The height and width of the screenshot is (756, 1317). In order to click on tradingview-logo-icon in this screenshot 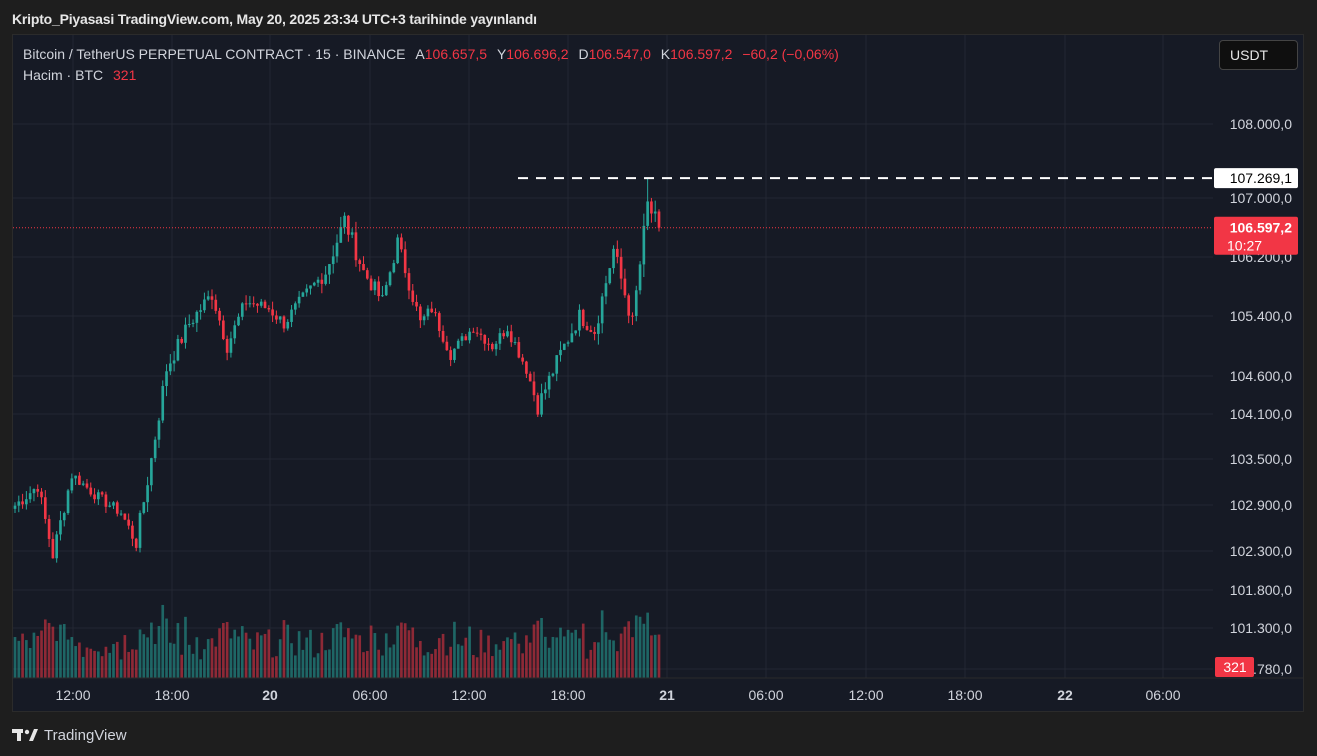, I will do `click(25, 735)`.